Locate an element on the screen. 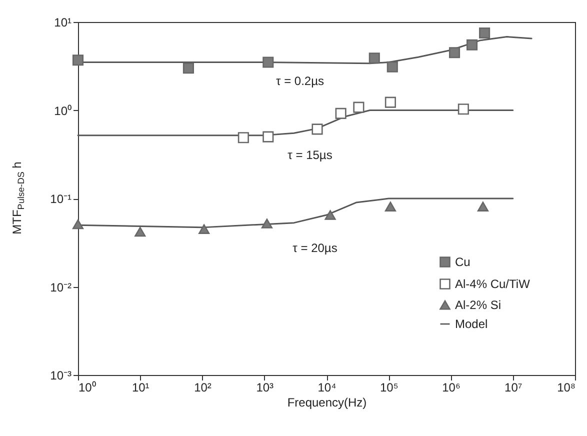 This screenshot has width=587, height=436. legend-label: Al-2% Si is located at coordinates (478, 305).